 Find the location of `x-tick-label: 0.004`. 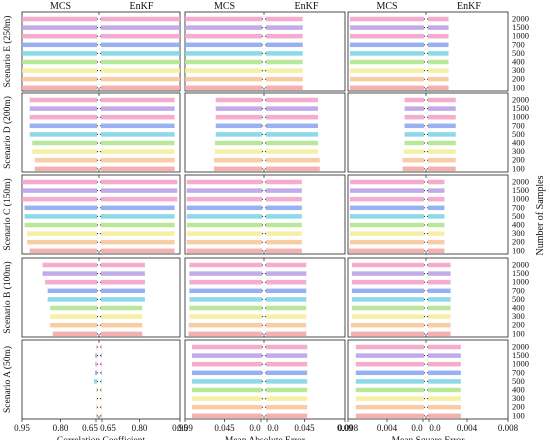

x-tick-label: 0.004 is located at coordinates (467, 428).